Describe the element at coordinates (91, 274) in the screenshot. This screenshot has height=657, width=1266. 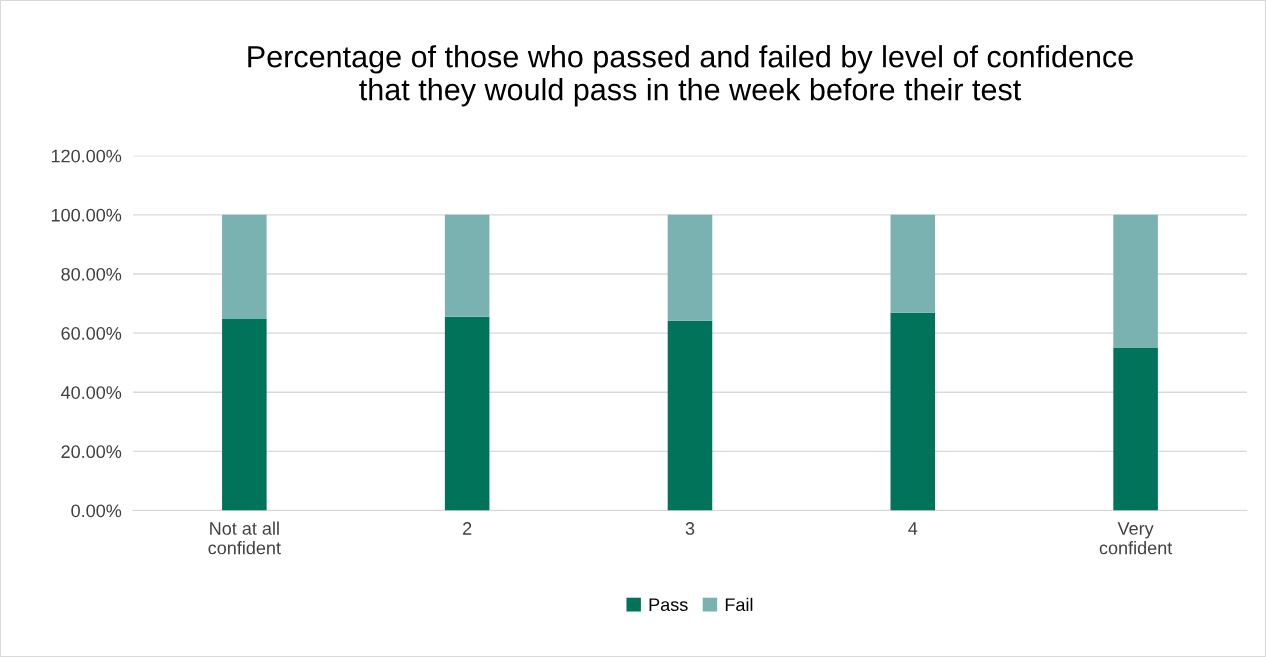
I see `y-tick-label: 80.00%` at that location.